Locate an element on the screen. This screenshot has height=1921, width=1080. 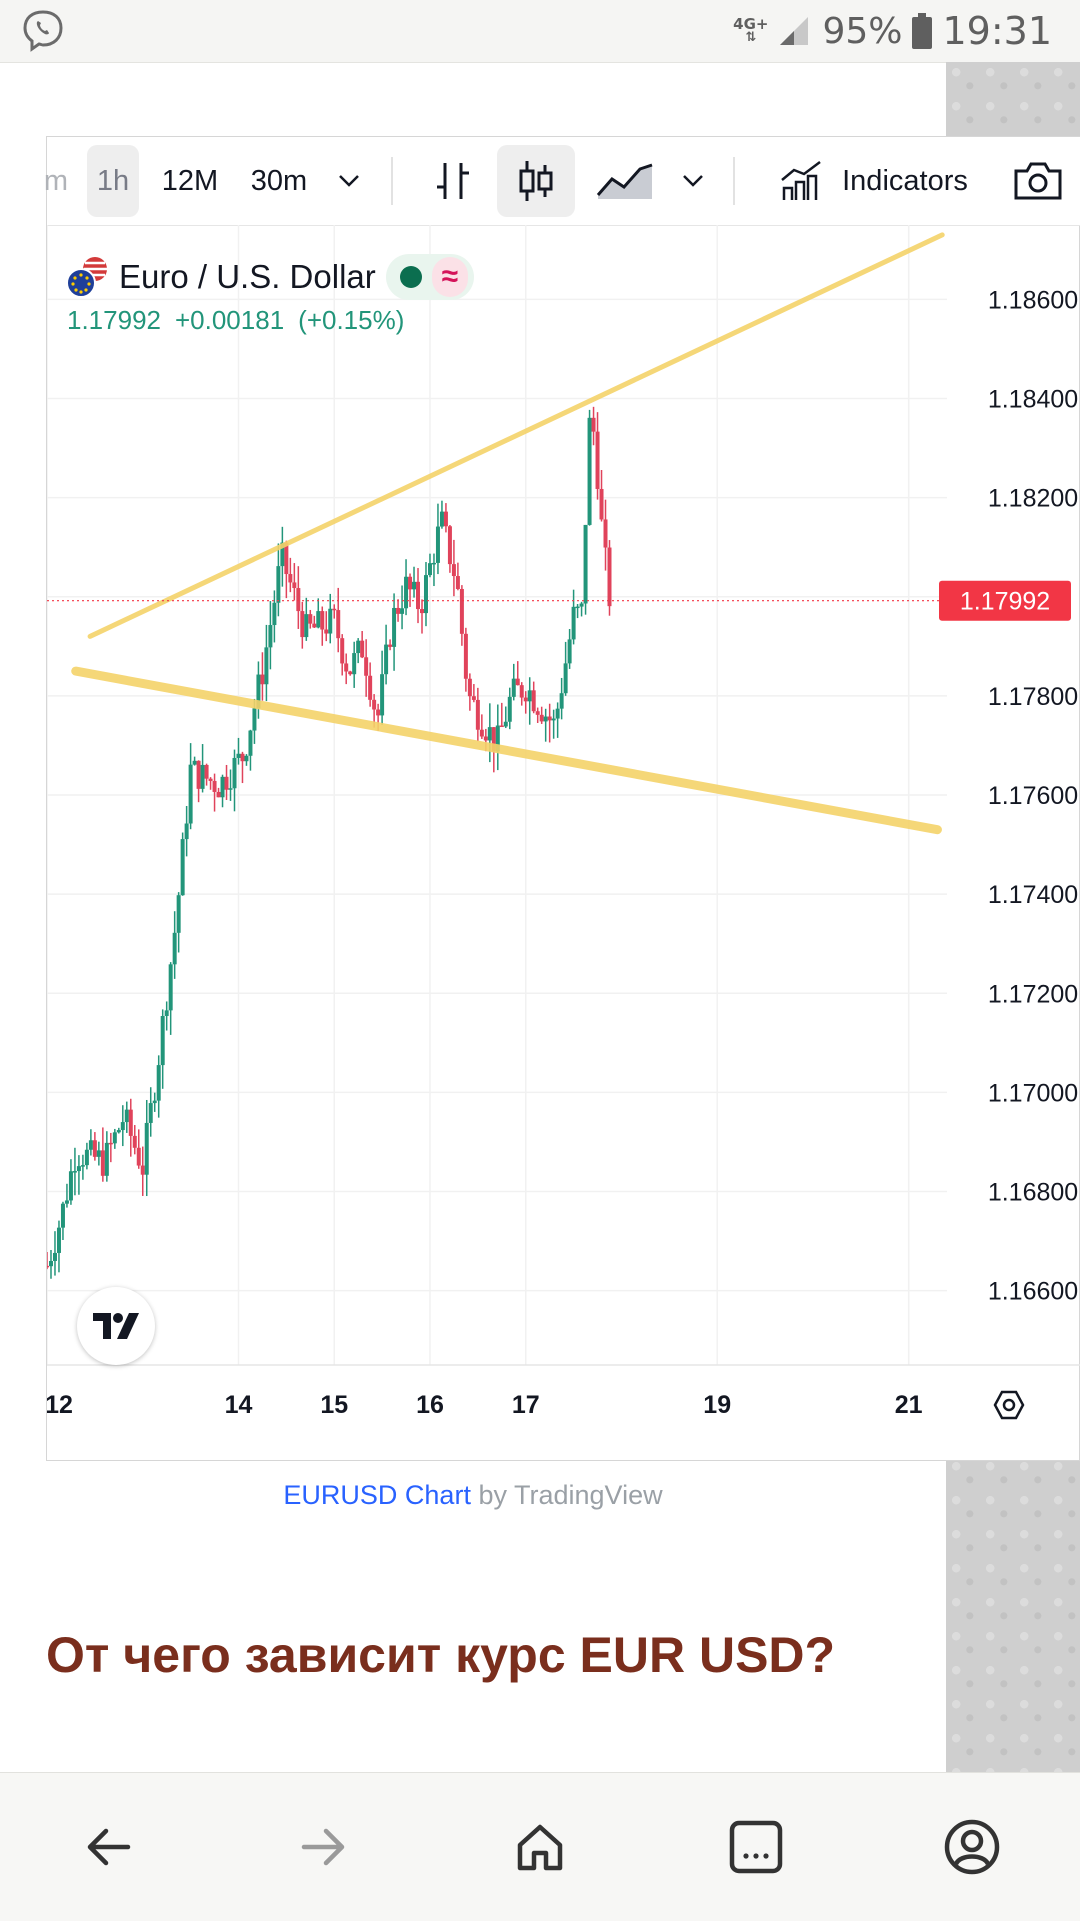
interval-1h: 1h is located at coordinates (113, 181).